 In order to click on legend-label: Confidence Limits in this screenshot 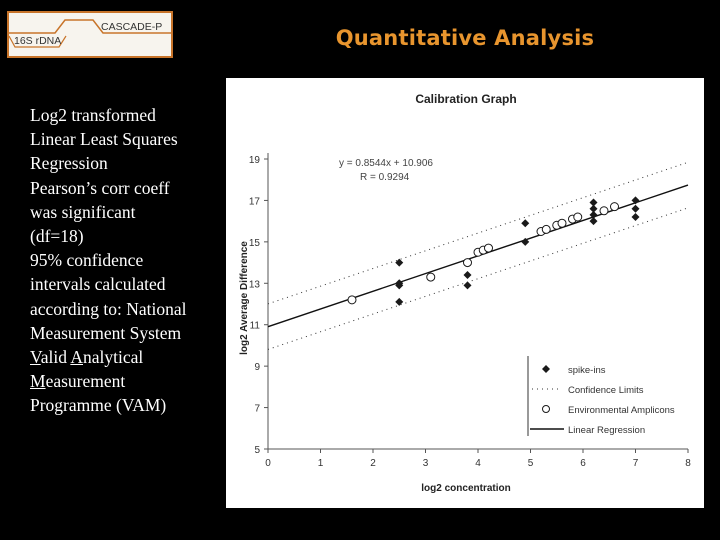, I will do `click(606, 390)`.